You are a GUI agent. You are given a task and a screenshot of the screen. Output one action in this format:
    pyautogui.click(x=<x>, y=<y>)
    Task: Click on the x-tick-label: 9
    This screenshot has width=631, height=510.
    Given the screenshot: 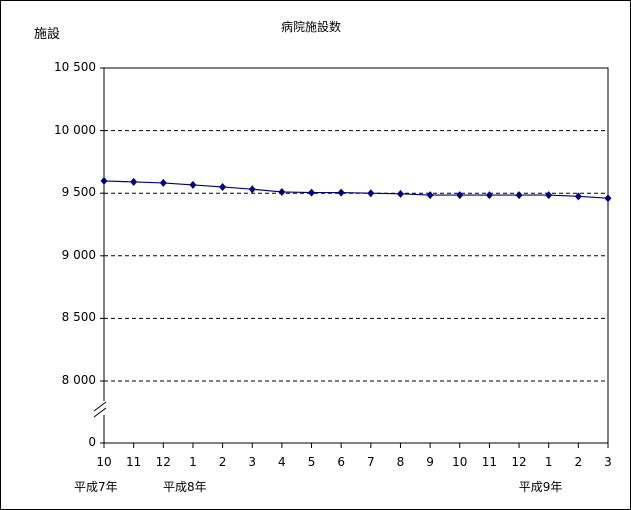 What is the action you would take?
    pyautogui.click(x=430, y=462)
    